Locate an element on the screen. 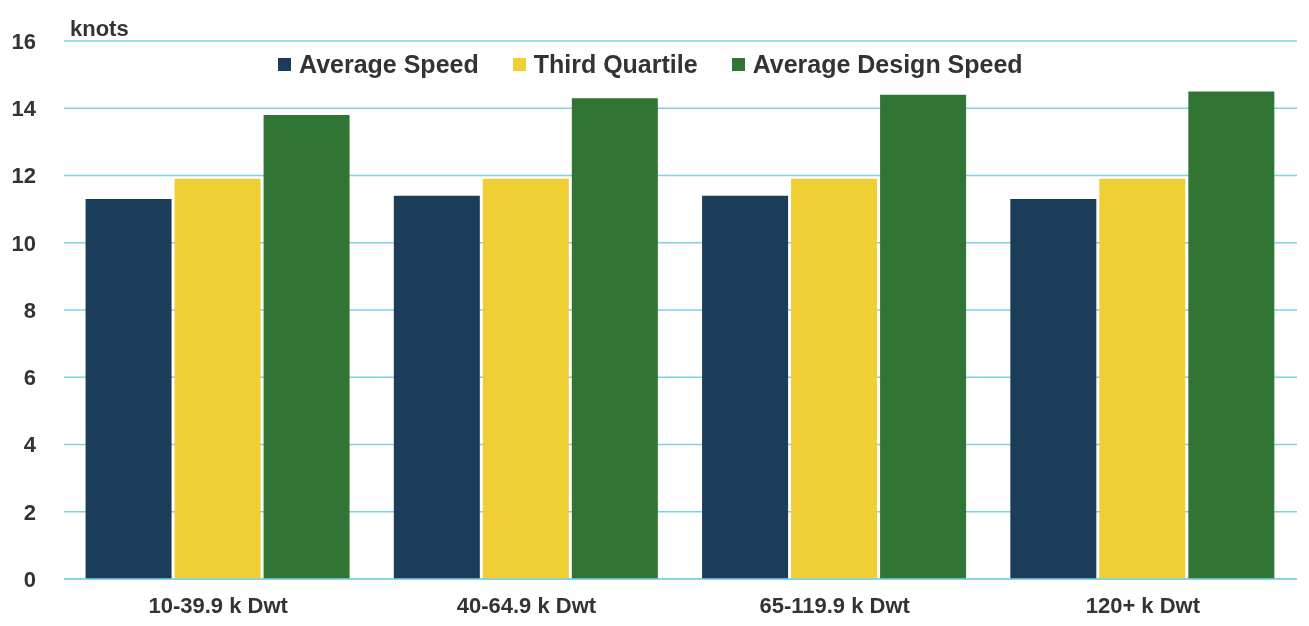  y-tick-label: 10 is located at coordinates (23, 243).